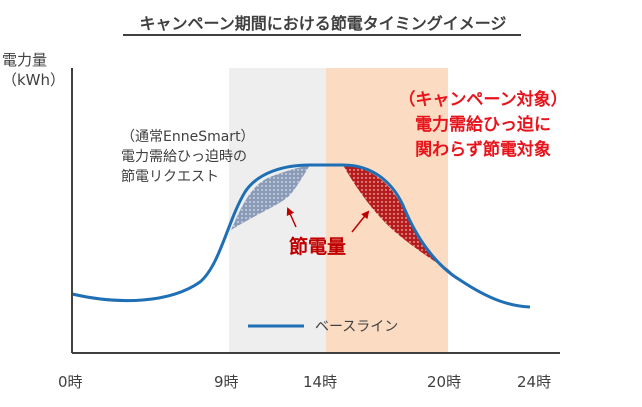 This screenshot has height=407, width=642. I want to click on normal-note-line2: 電力需給ひっ迫時の, so click(184, 157).